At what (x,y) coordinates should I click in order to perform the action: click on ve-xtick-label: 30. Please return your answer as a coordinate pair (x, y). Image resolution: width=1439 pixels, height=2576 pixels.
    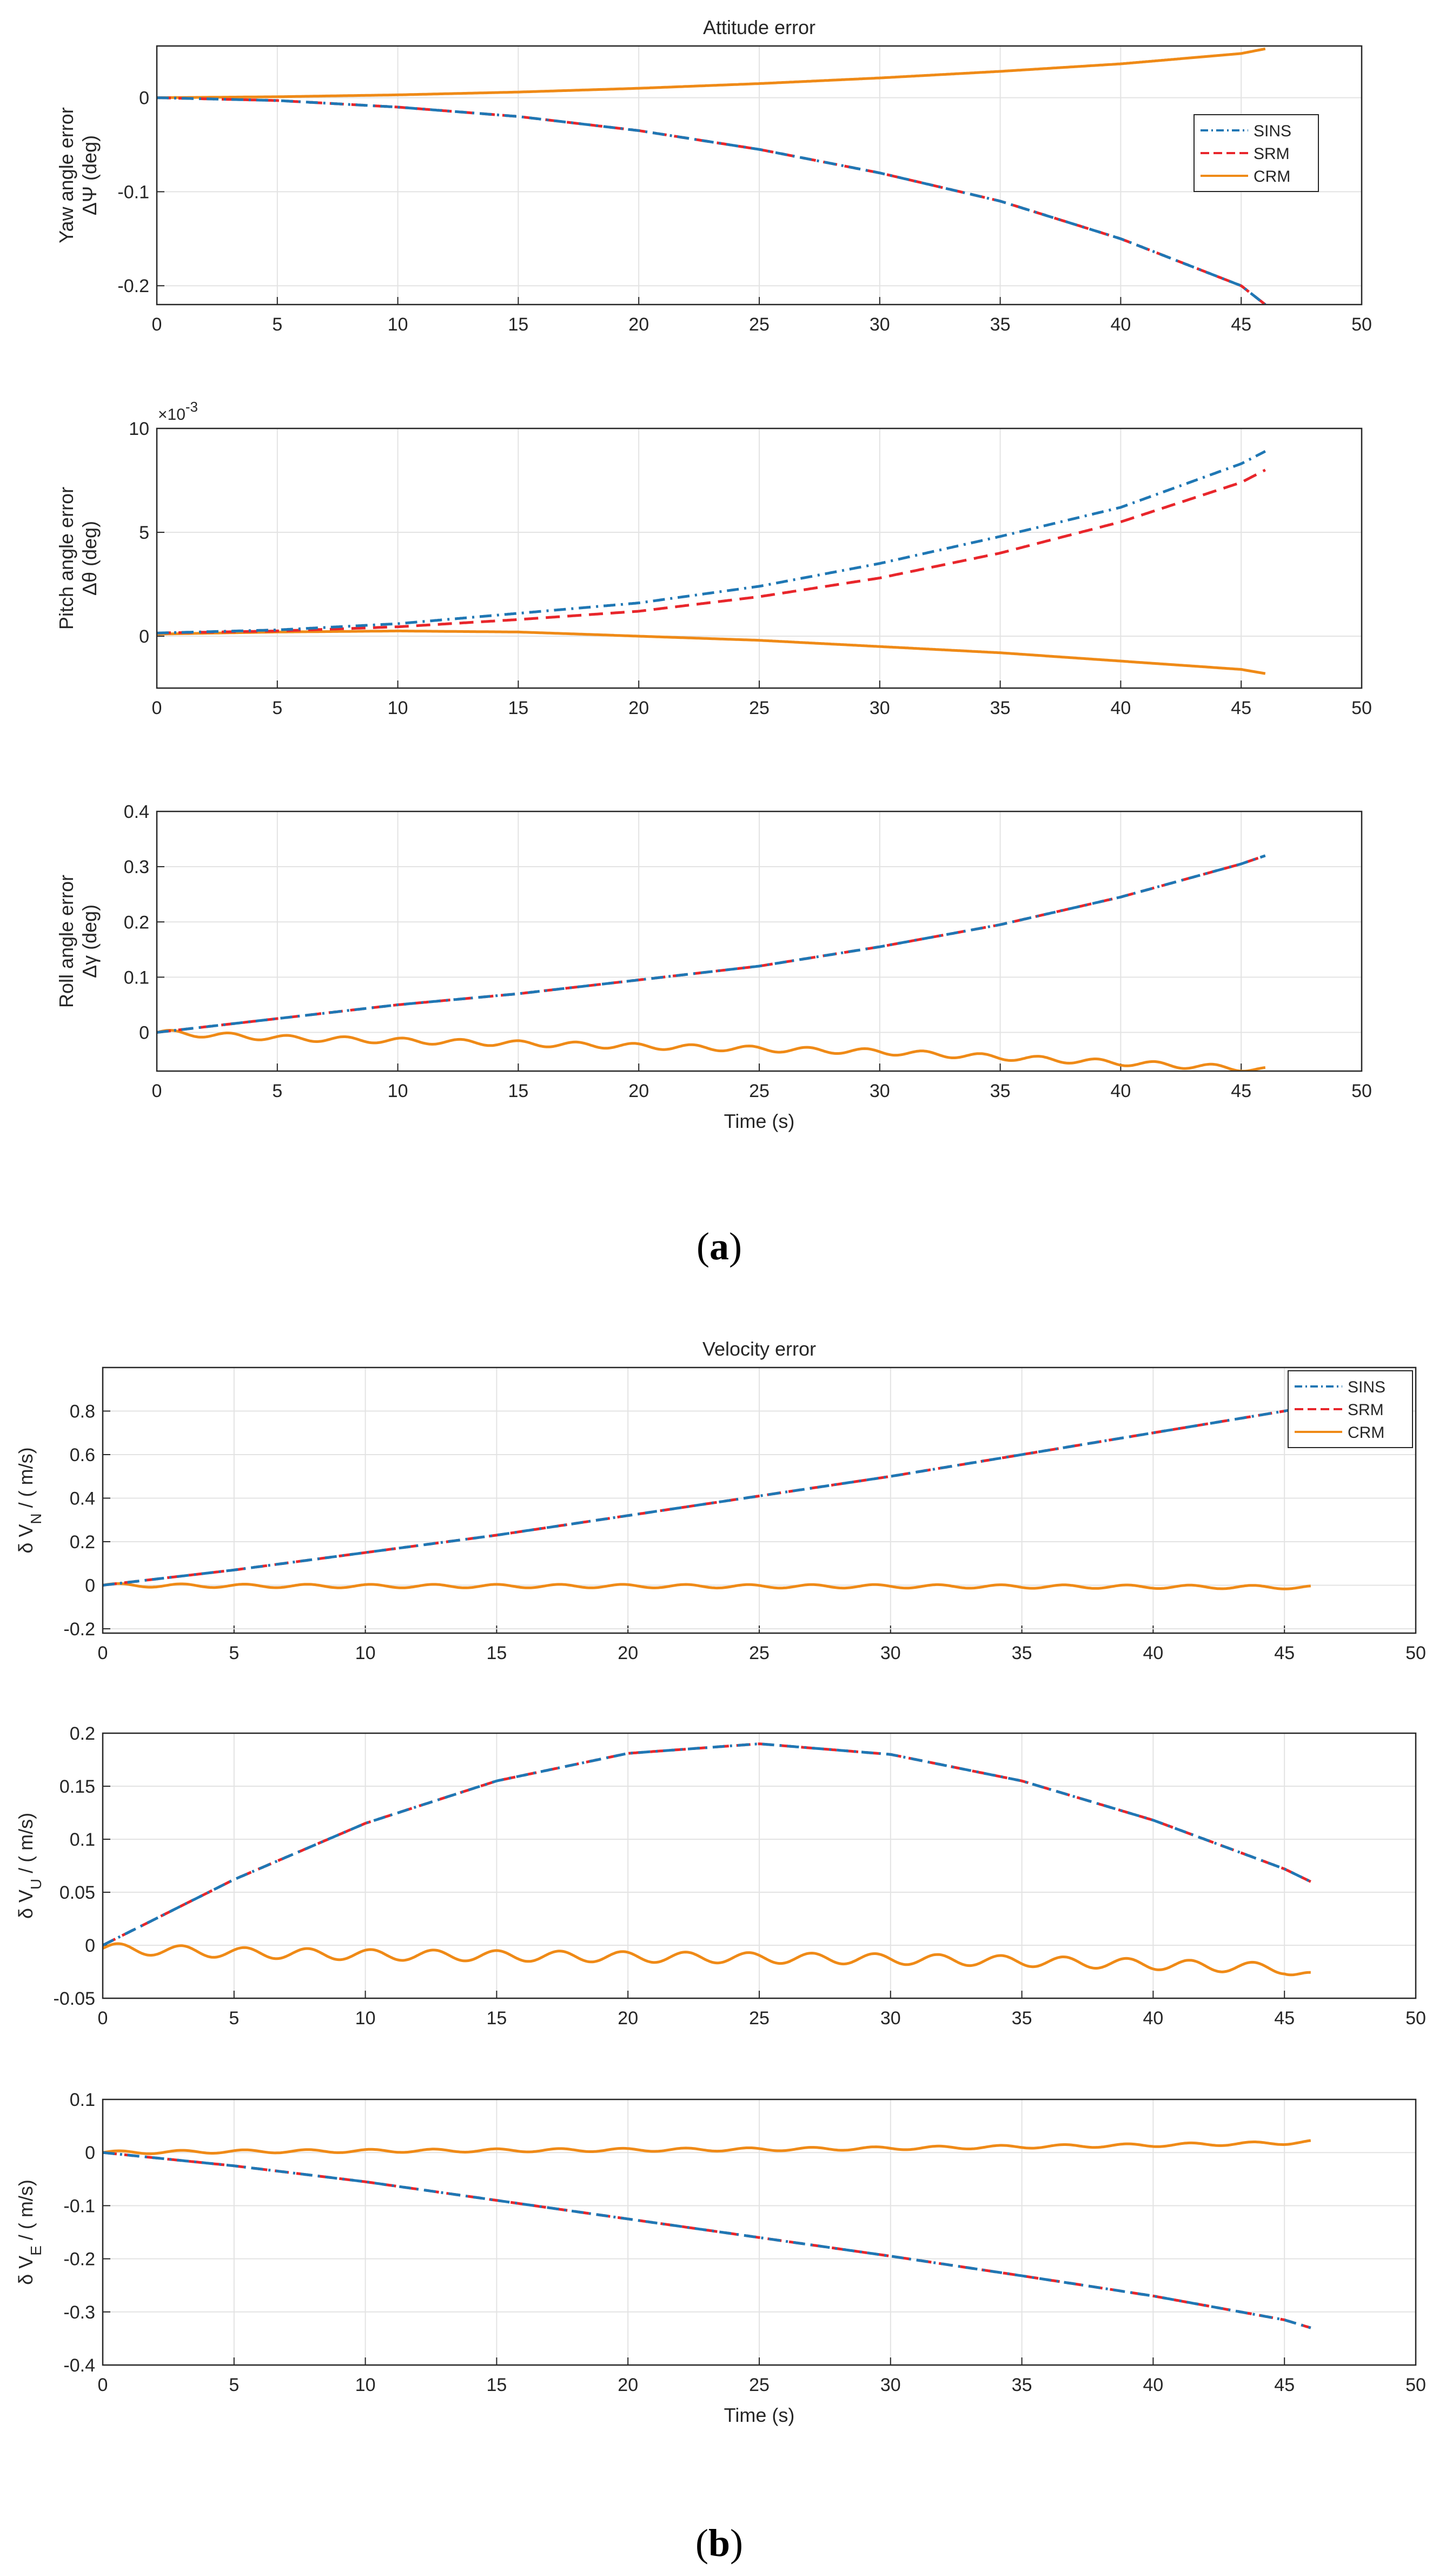
    Looking at the image, I should click on (891, 2385).